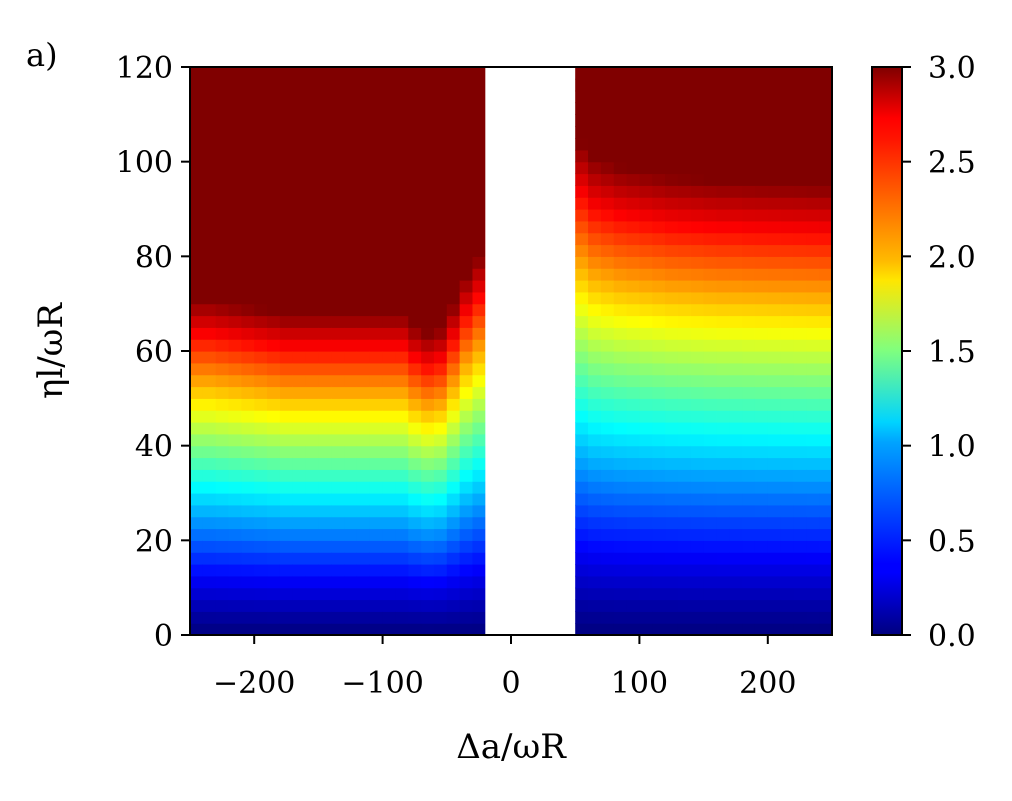  I want to click on x-axis-label: Δa/ωR, so click(511, 747).